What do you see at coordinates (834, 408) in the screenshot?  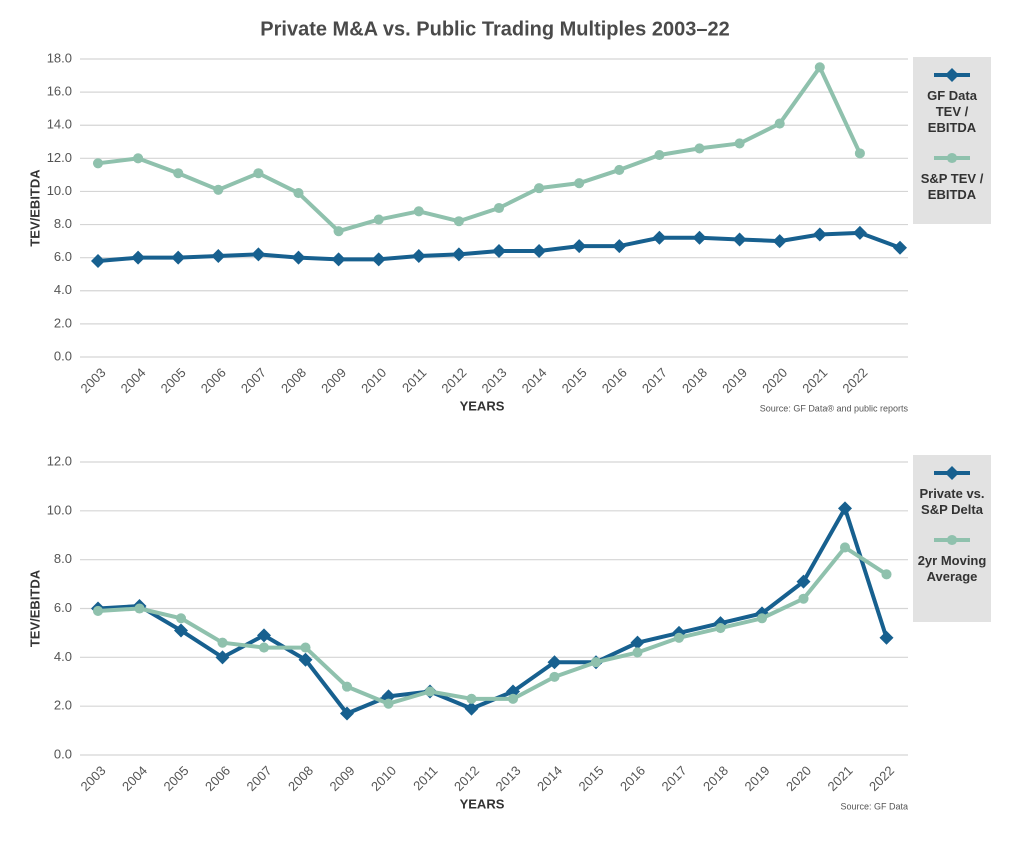 I see `source-note: Source: GF Data® and public reports` at bounding box center [834, 408].